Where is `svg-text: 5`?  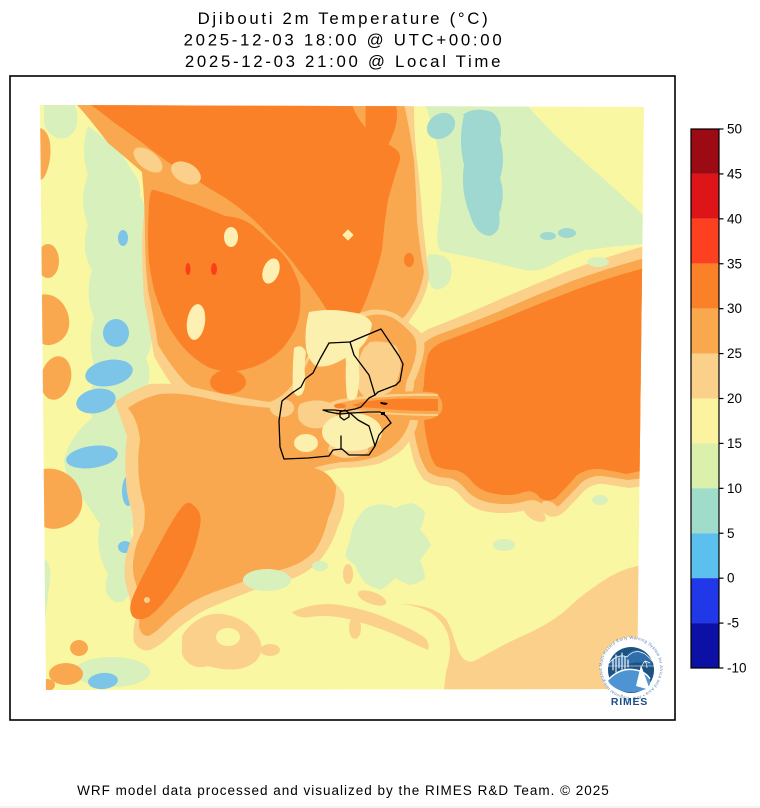
svg-text: 5 is located at coordinates (731, 533).